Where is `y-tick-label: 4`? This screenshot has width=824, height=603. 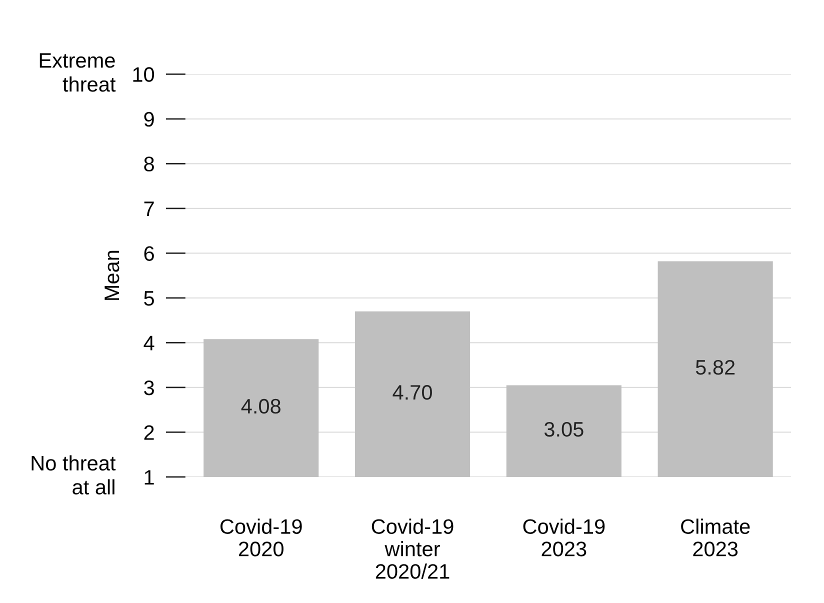
y-tick-label: 4 is located at coordinates (149, 343).